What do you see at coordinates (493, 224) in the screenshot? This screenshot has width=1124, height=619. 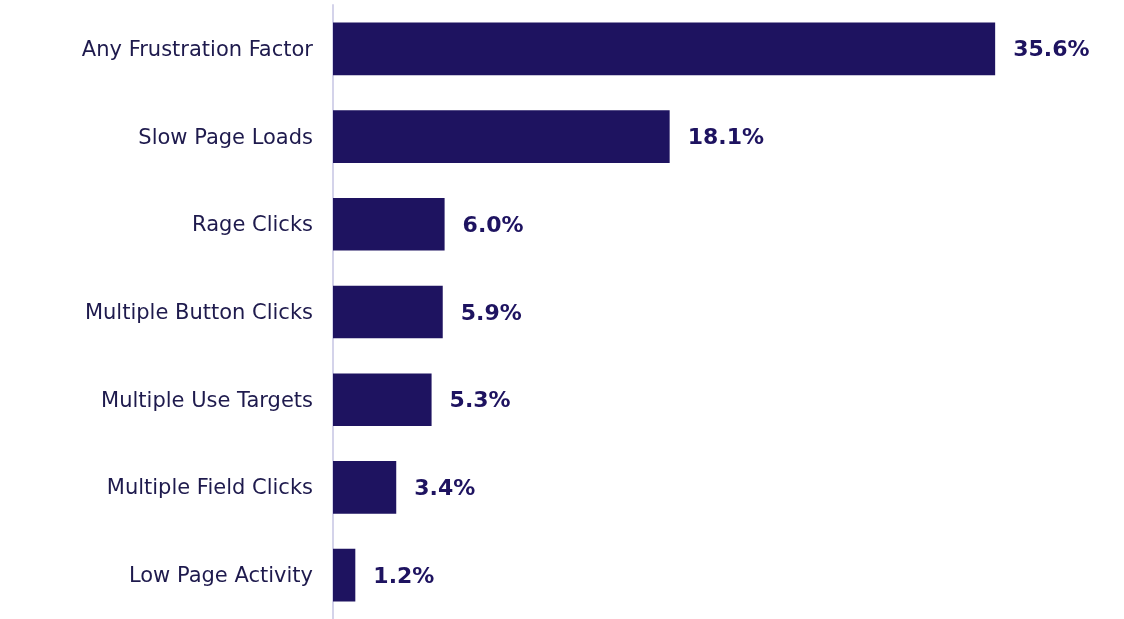 I see `data-label: 6.0%` at bounding box center [493, 224].